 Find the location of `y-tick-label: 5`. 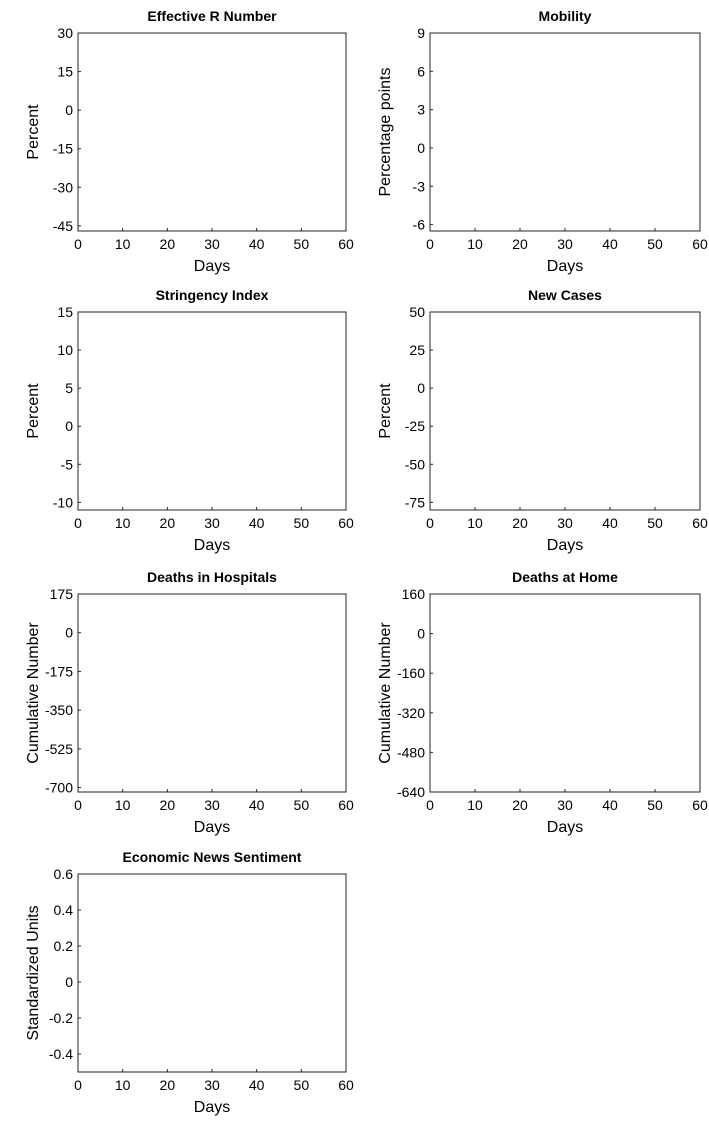

y-tick-label: 5 is located at coordinates (69, 388).